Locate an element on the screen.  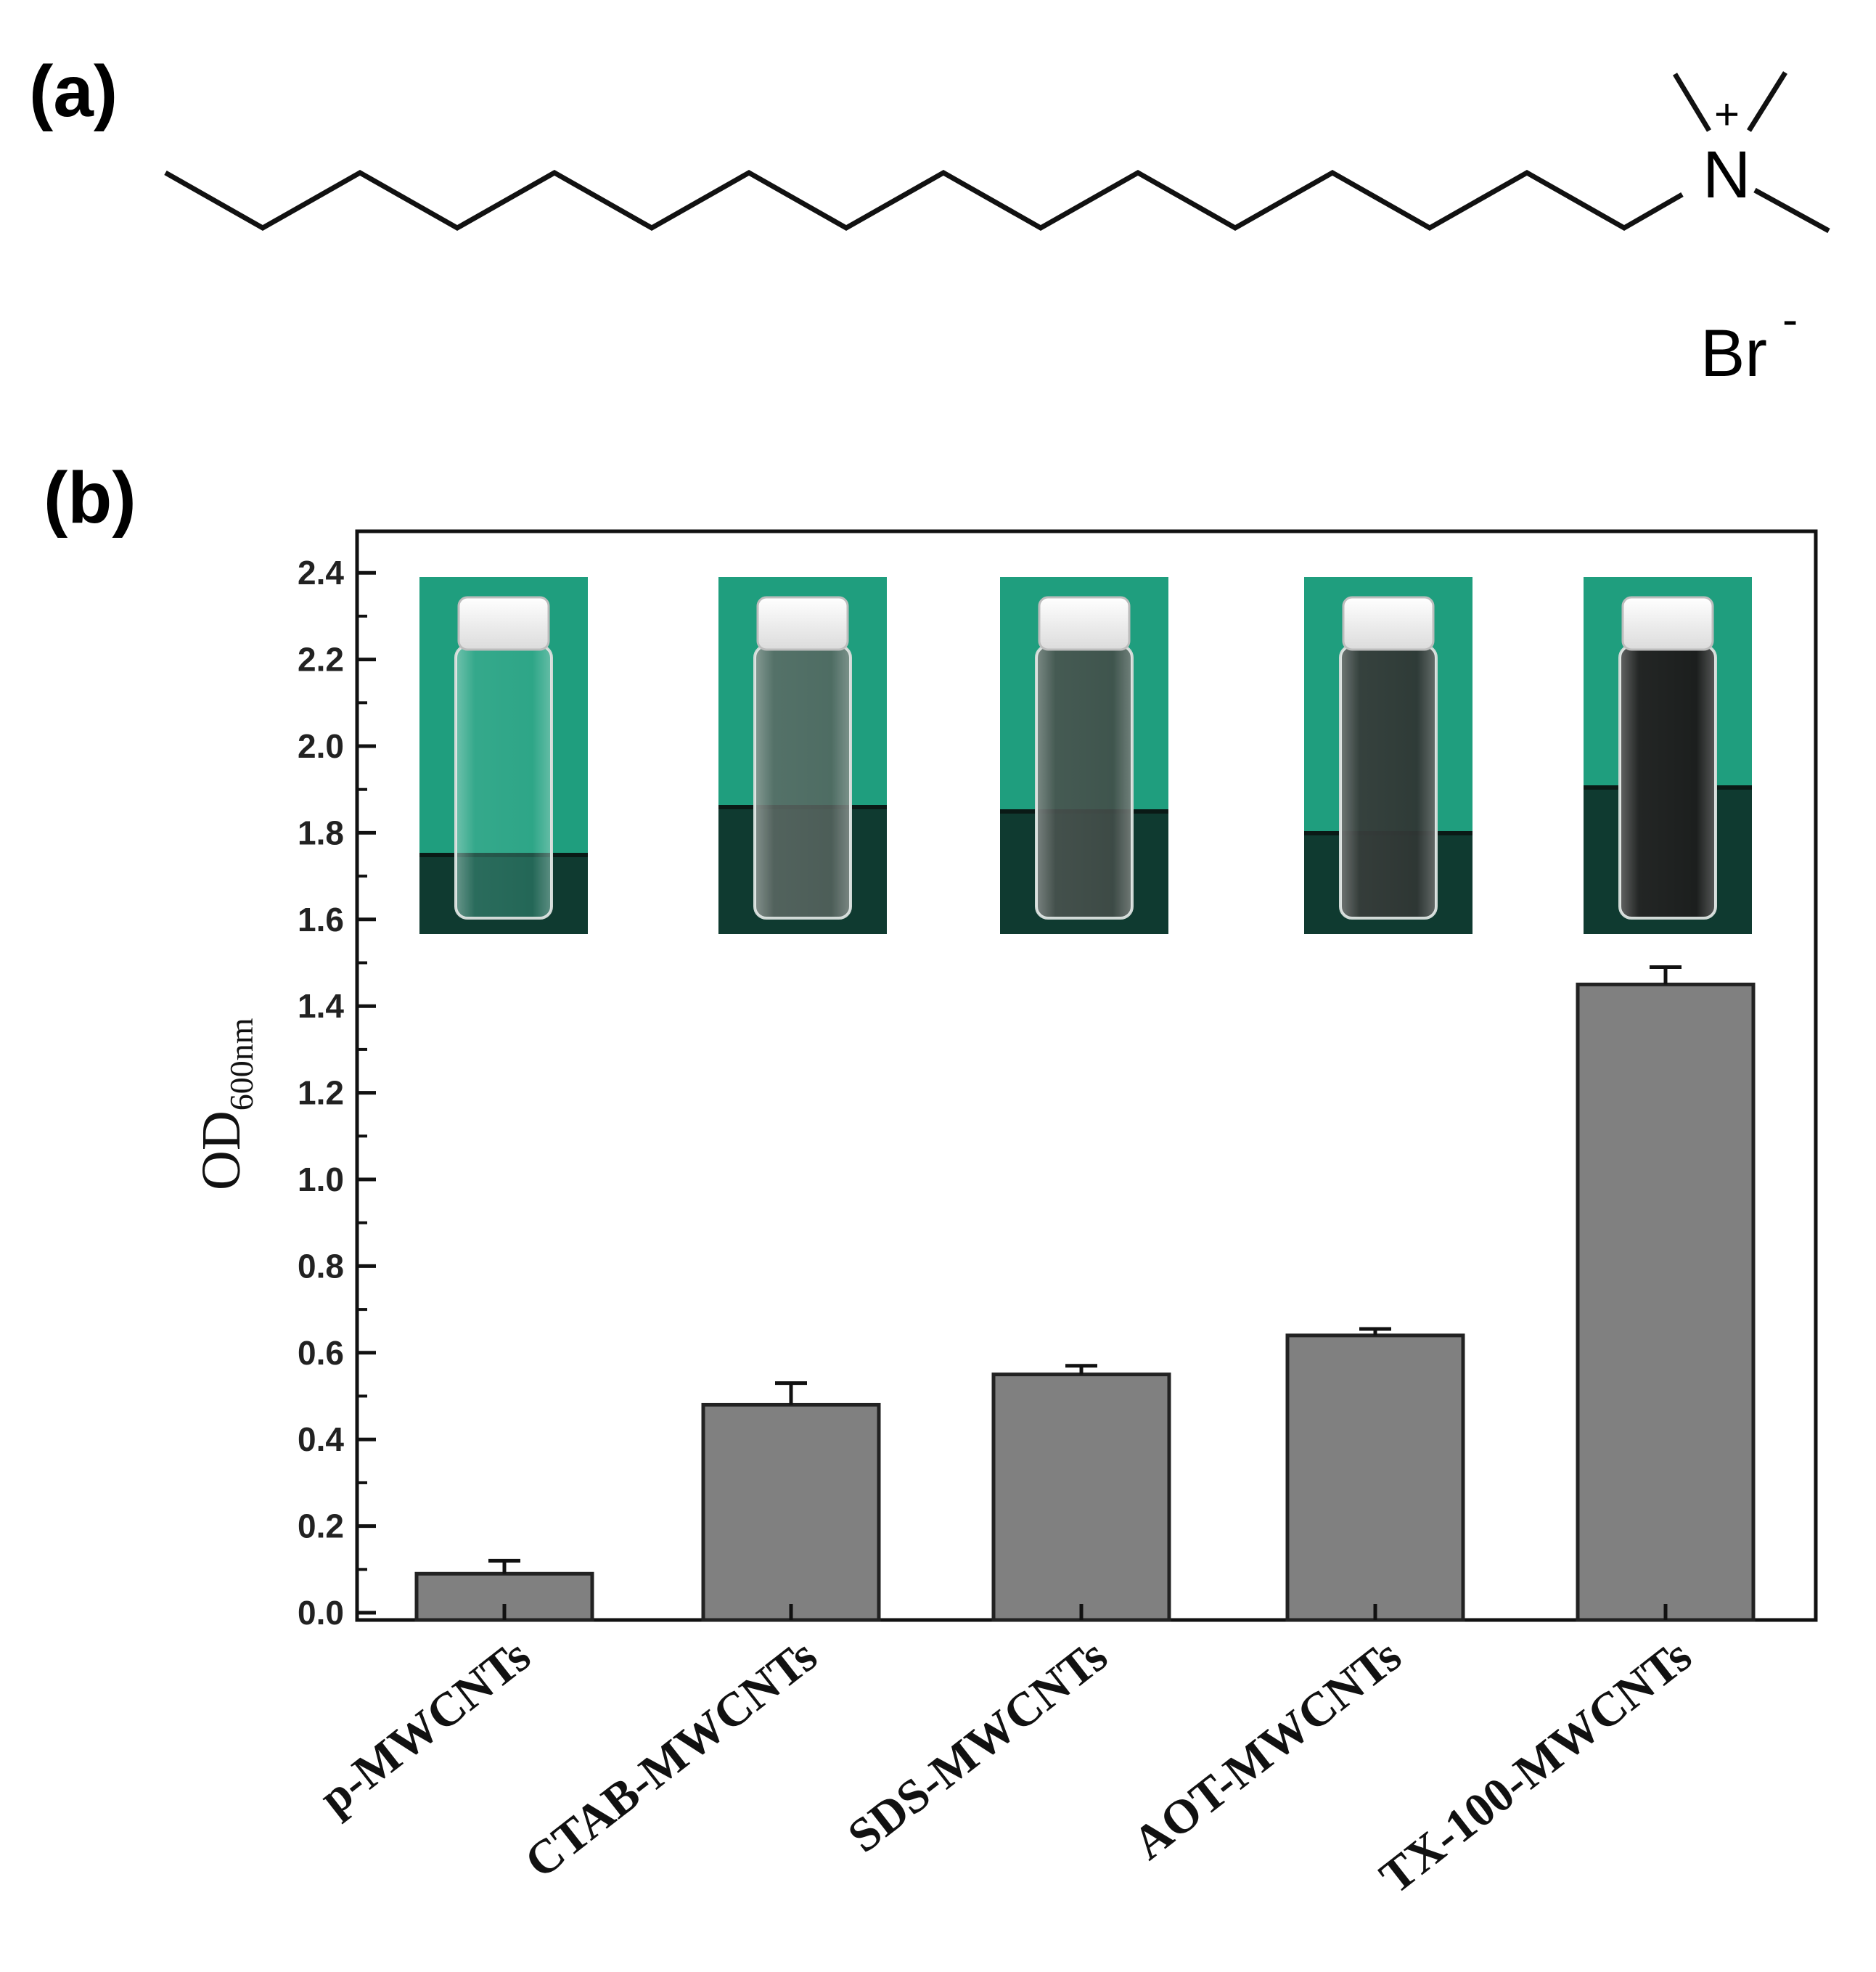
panel-a-label: (a) is located at coordinates (73, 91).